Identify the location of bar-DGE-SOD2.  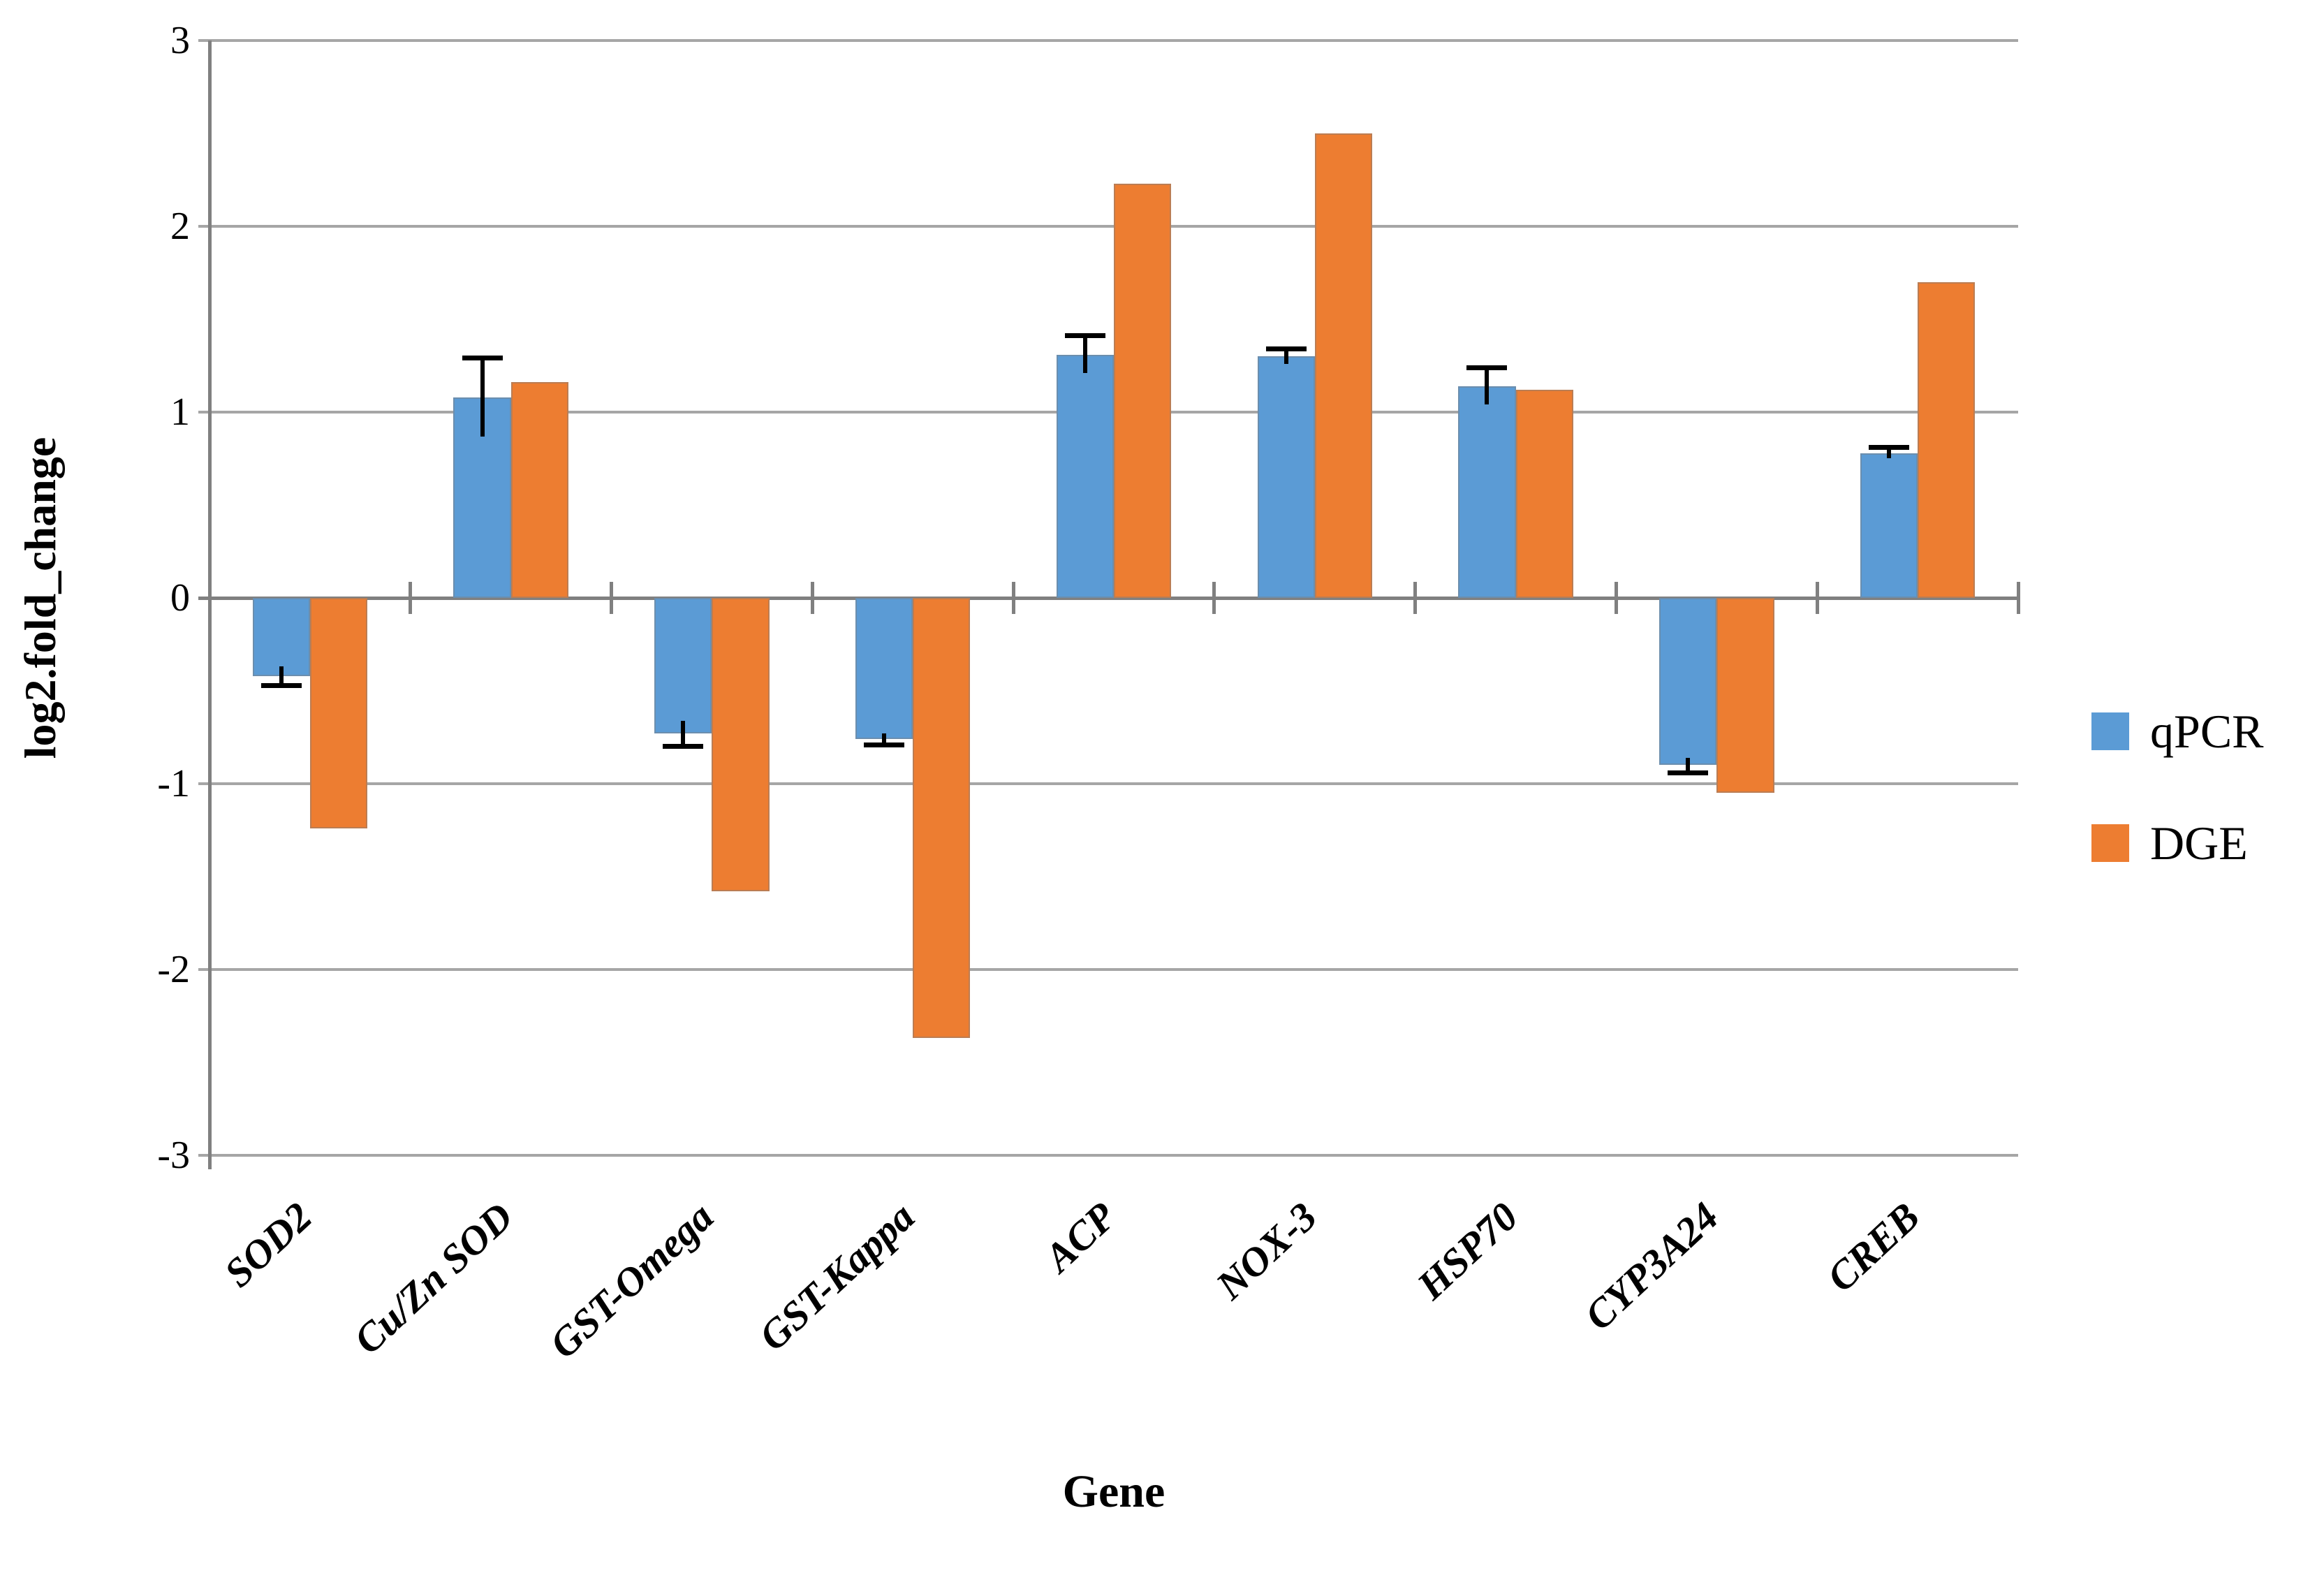
(338, 713).